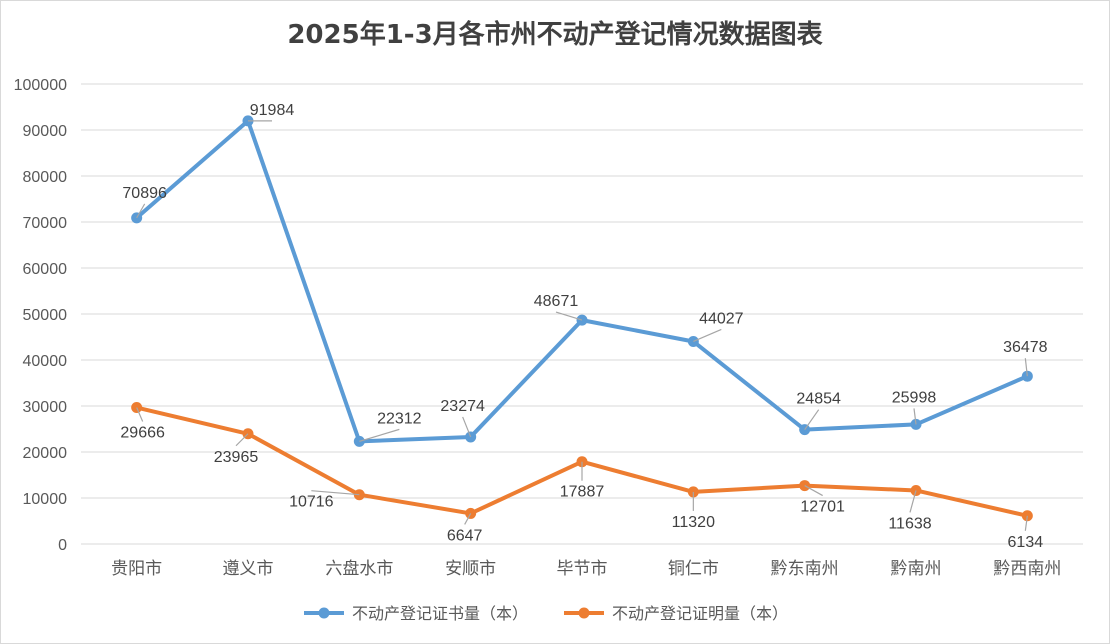 This screenshot has height=644, width=1110. I want to click on x-tick-label: 黔东南州, so click(805, 569).